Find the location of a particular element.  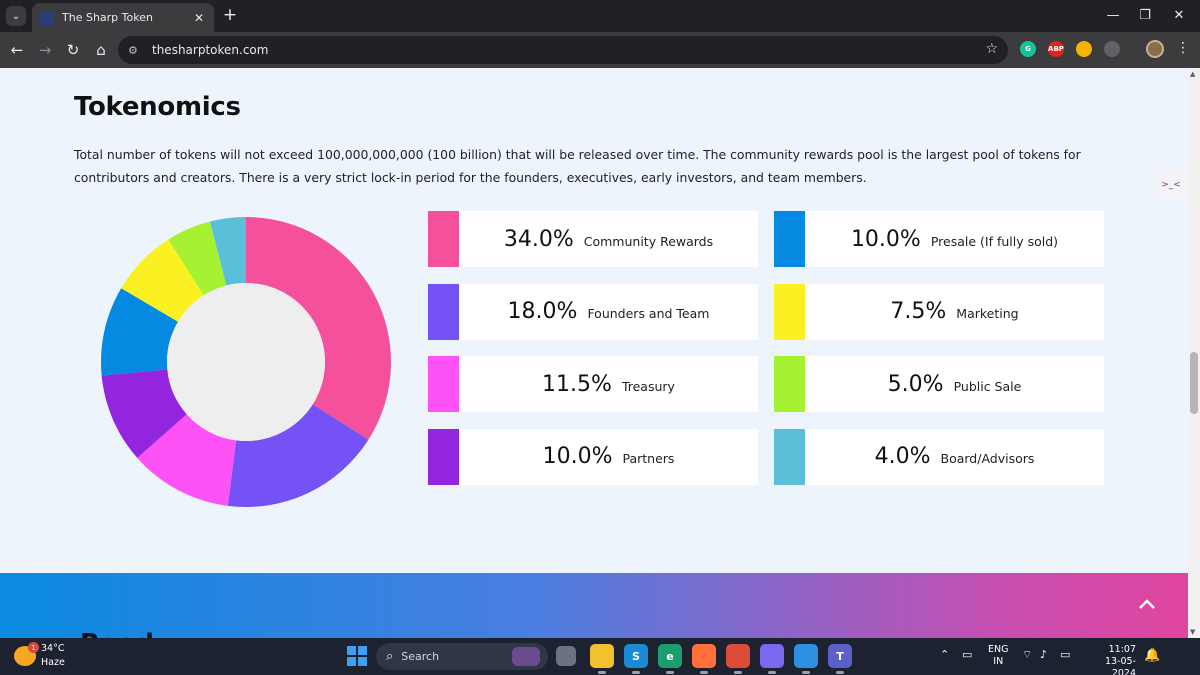

reload-button: ↻ is located at coordinates (73, 50).